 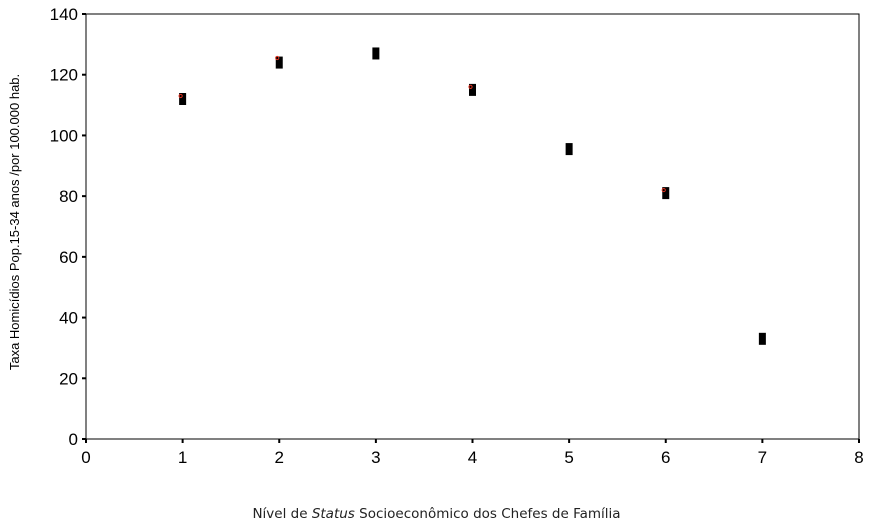 I want to click on x-tick-label: 8, so click(x=858, y=457).